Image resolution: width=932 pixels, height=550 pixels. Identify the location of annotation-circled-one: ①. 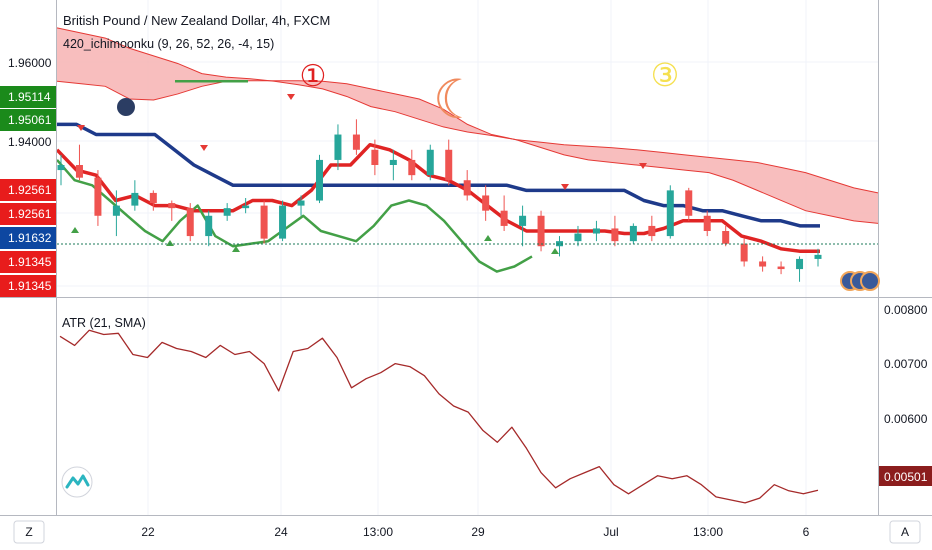
(313, 76).